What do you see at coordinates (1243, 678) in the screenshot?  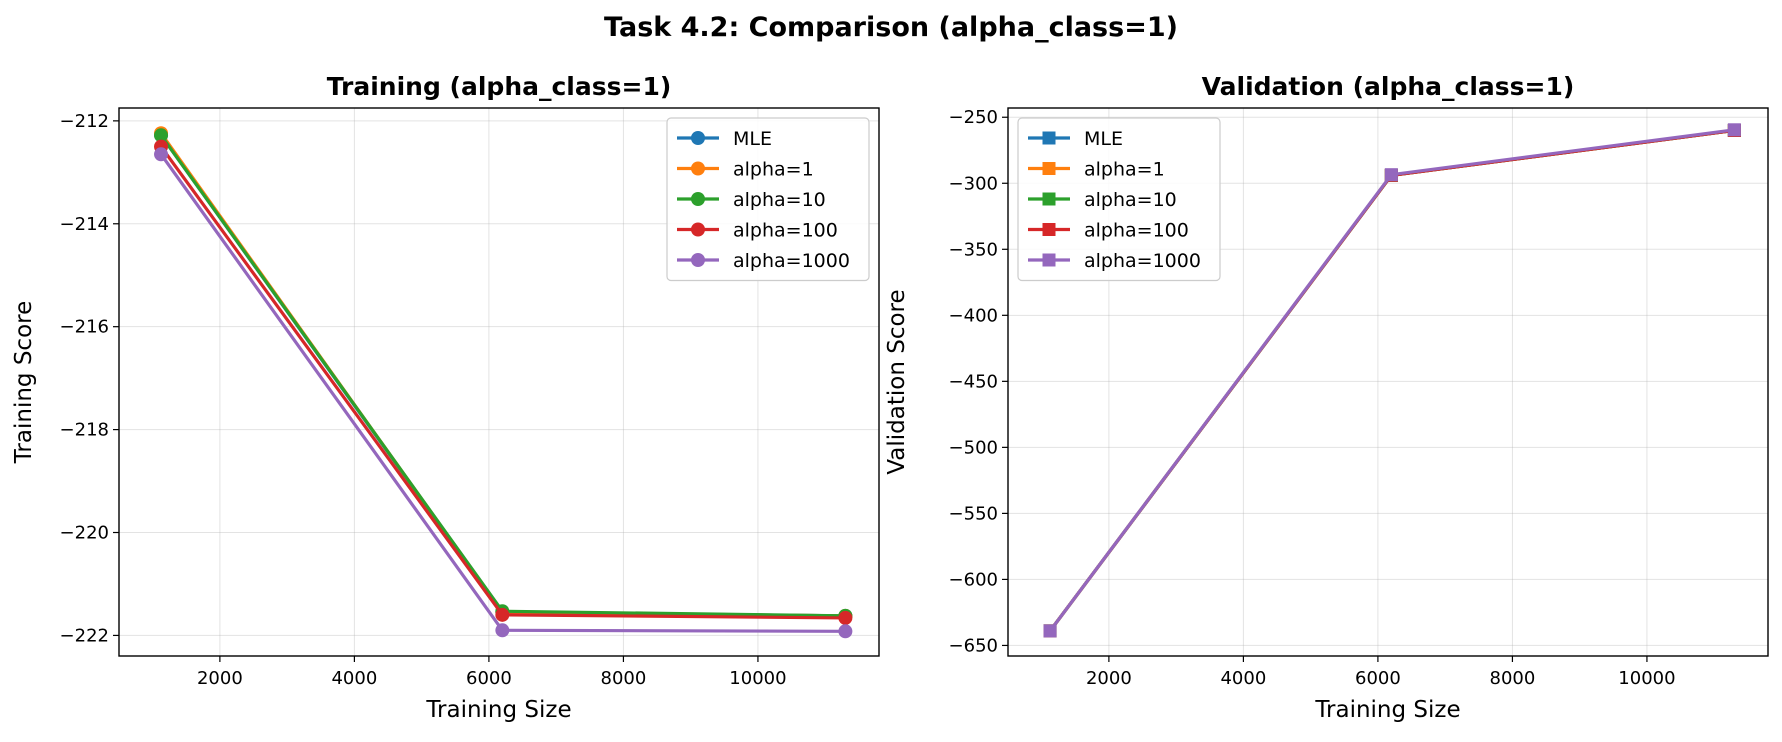 I see `validation-x-tick-label: 4000` at bounding box center [1243, 678].